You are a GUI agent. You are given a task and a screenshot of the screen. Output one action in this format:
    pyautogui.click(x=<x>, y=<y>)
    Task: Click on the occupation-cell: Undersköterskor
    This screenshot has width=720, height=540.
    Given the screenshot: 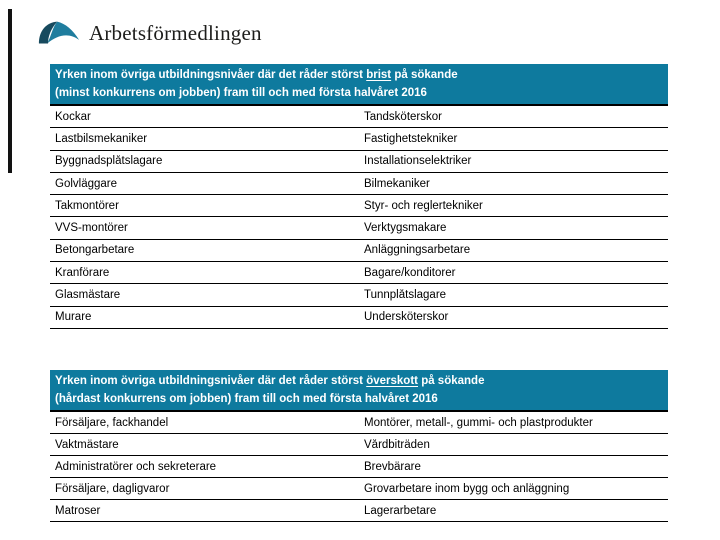 What is the action you would take?
    pyautogui.click(x=406, y=317)
    